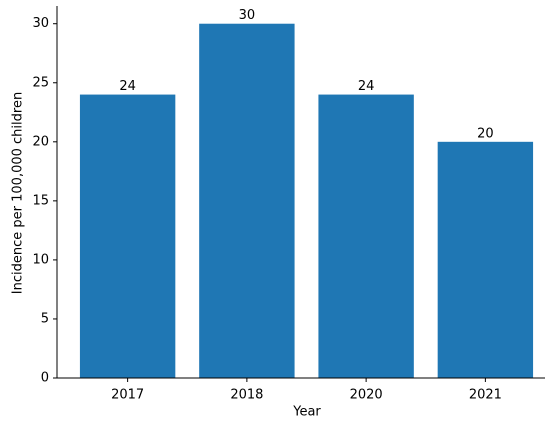  What do you see at coordinates (45, 378) in the screenshot?
I see `y-tick-label: 0` at bounding box center [45, 378].